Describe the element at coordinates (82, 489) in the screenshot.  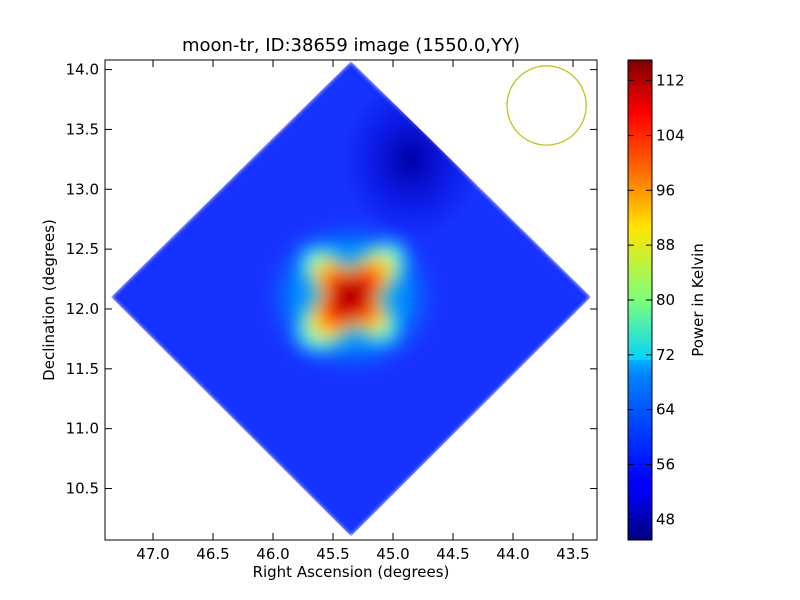
I see `y-tick-label: 10.5` at that location.